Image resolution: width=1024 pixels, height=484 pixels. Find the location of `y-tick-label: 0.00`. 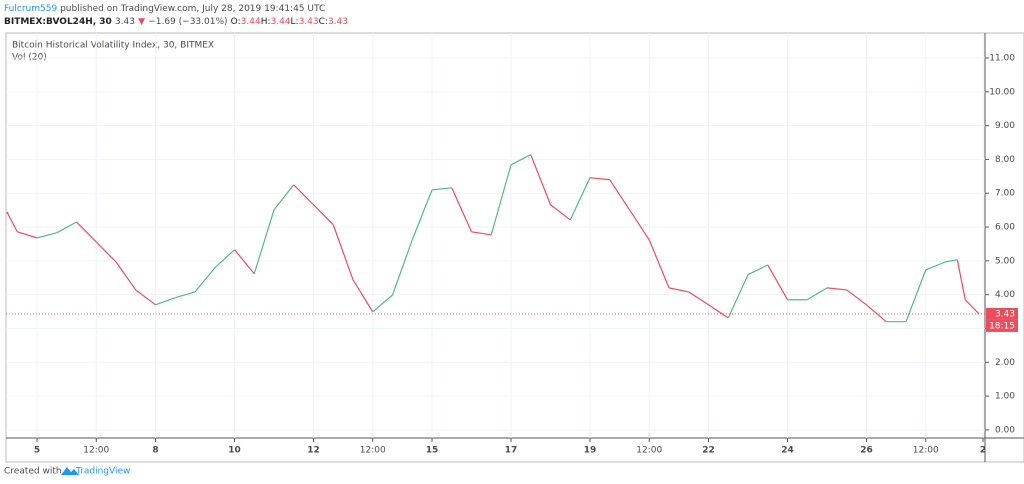

y-tick-label: 0.00 is located at coordinates (1005, 430).